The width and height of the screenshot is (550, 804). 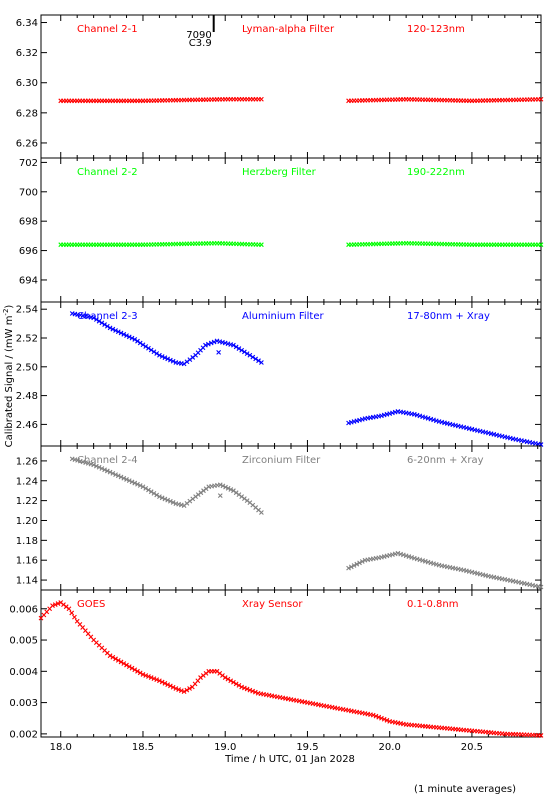 What do you see at coordinates (28, 280) in the screenshot?
I see `y-tick-label: 694` at bounding box center [28, 280].